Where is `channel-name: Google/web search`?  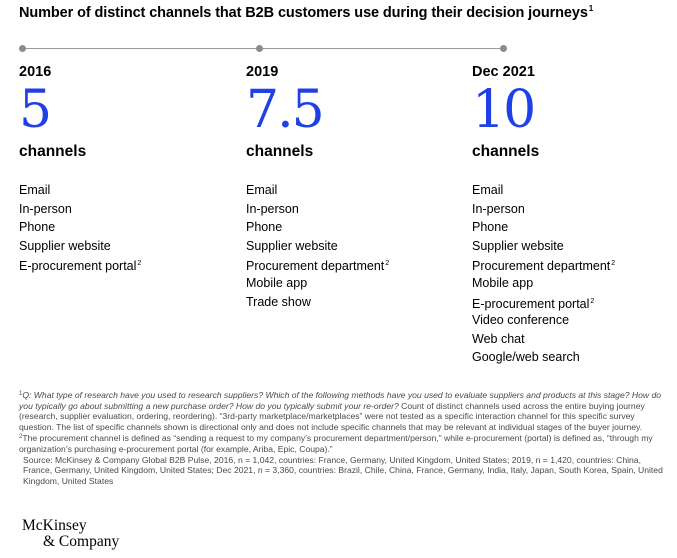 channel-name: Google/web search is located at coordinates (526, 357).